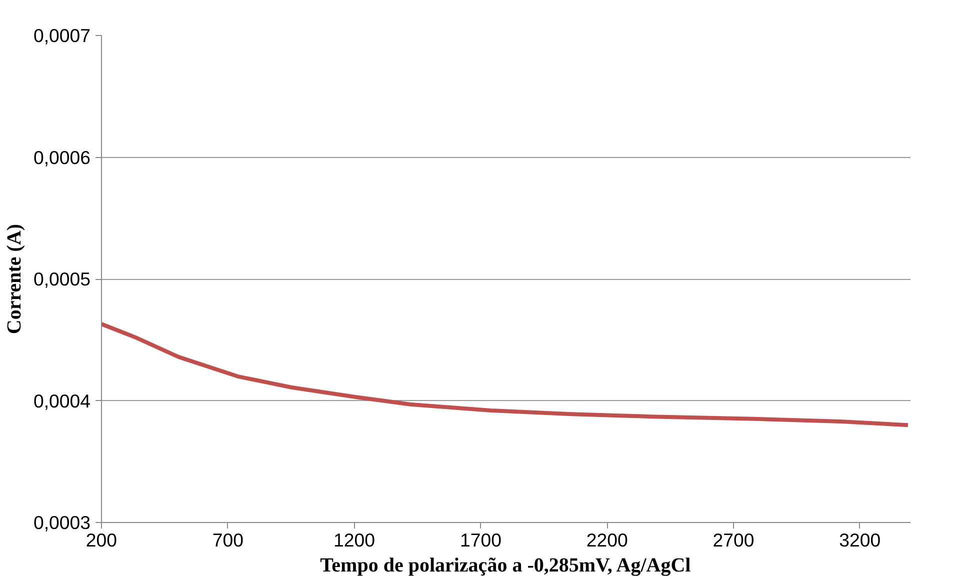 The height and width of the screenshot is (579, 955). I want to click on y-tick-label: 0,0004, so click(61, 401).